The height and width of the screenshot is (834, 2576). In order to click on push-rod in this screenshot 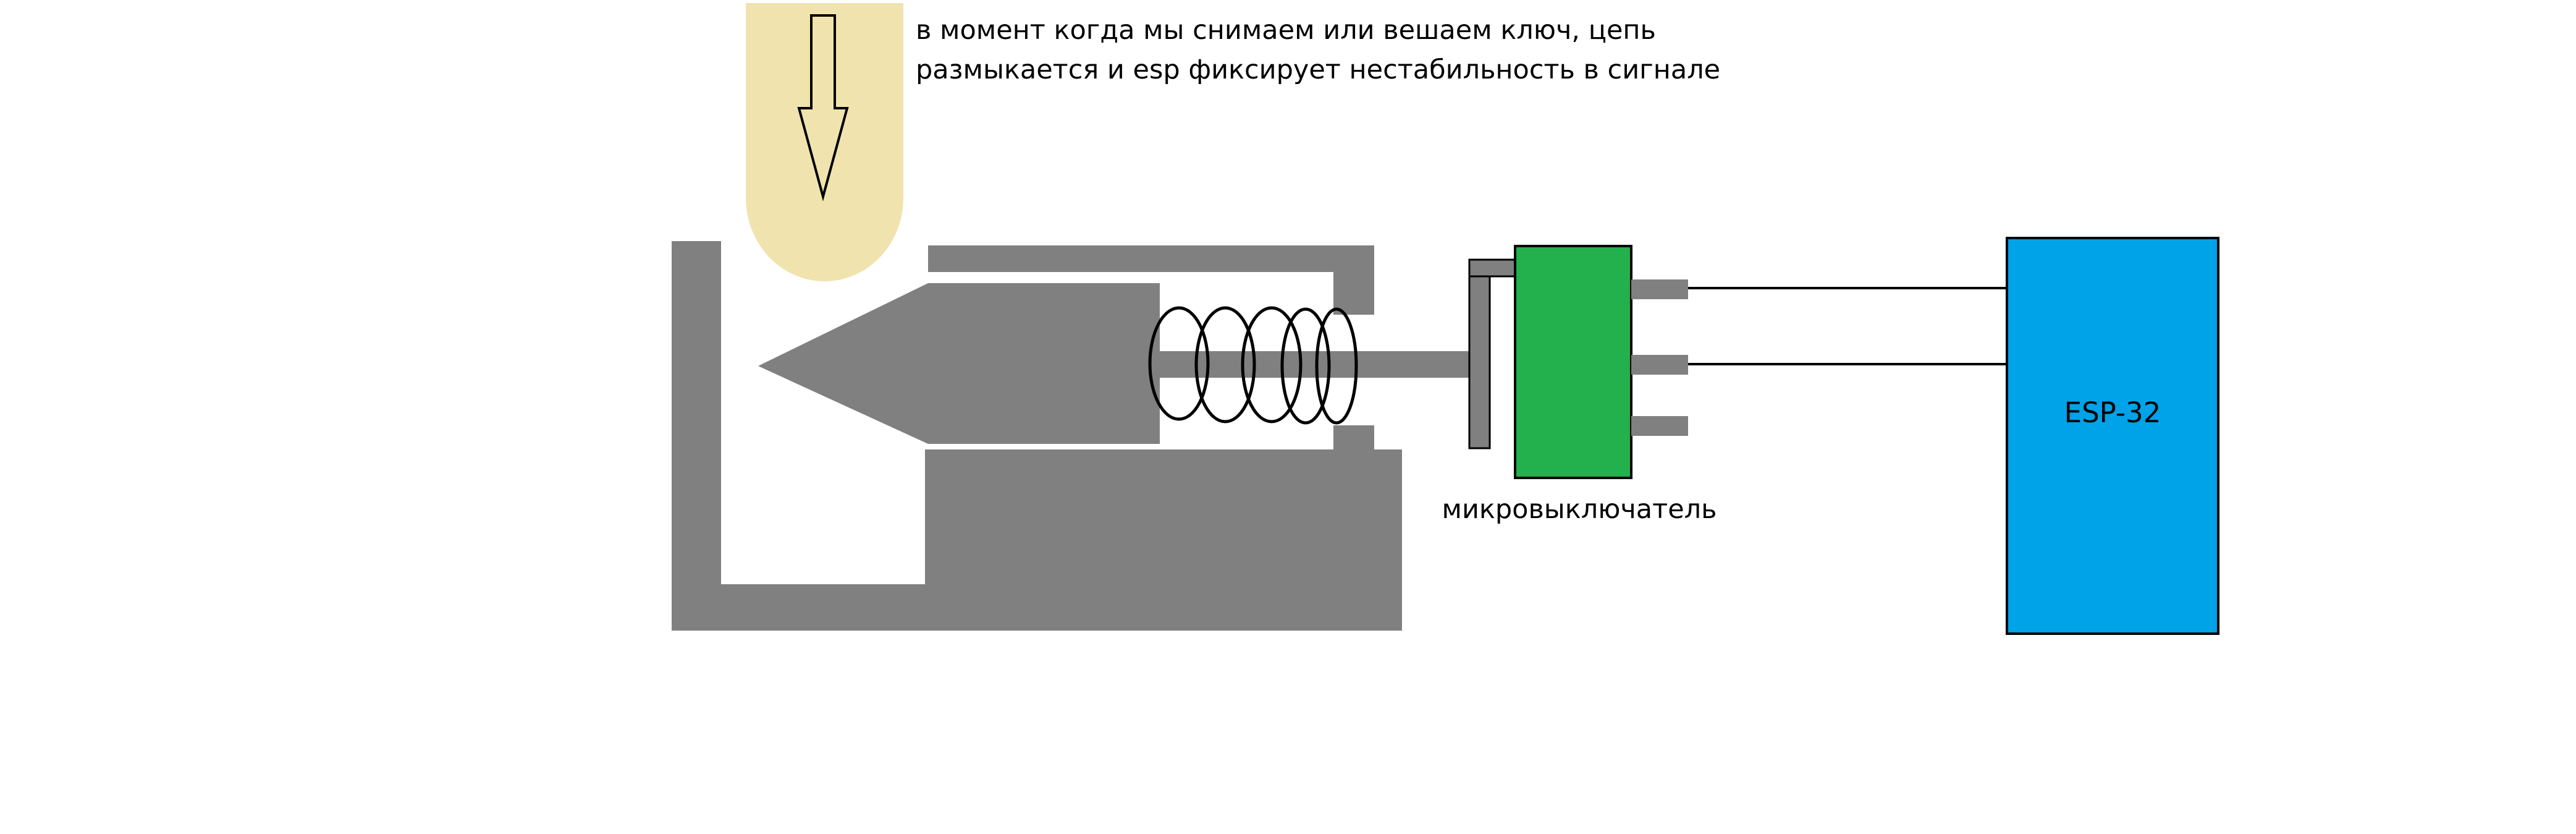, I will do `click(1315, 365)`.